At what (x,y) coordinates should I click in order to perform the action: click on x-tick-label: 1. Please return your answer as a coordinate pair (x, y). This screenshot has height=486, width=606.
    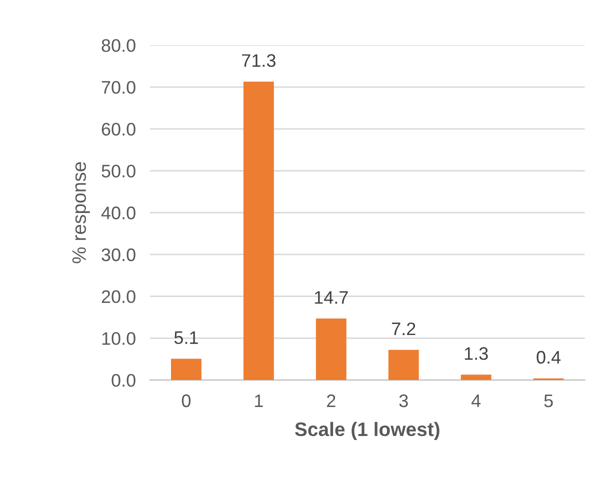
    Looking at the image, I should click on (259, 401).